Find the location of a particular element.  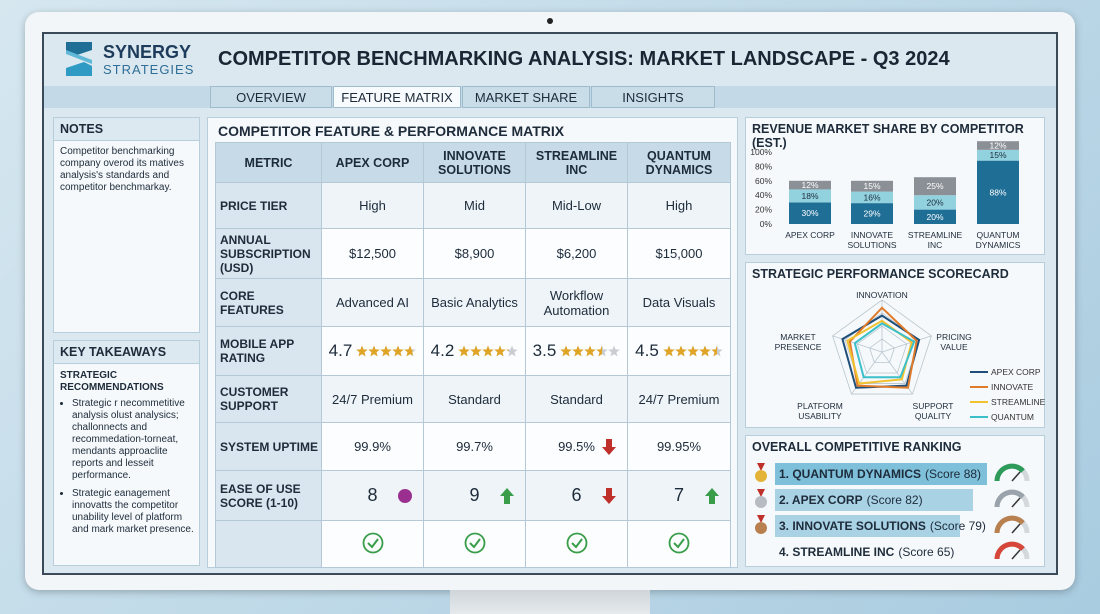

cell-text: Advanced AI is located at coordinates (372, 302).